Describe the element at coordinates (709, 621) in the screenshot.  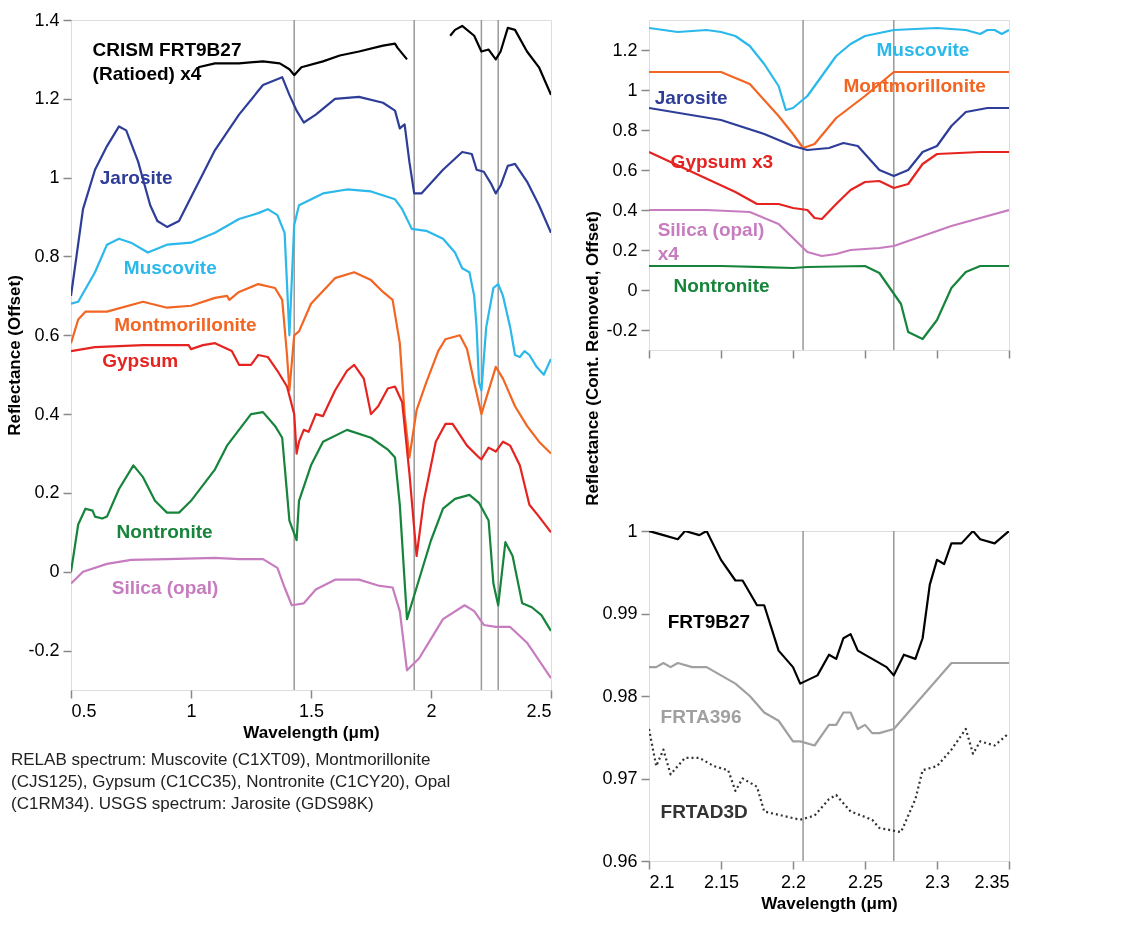
I see `series-label: FRT9B27` at that location.